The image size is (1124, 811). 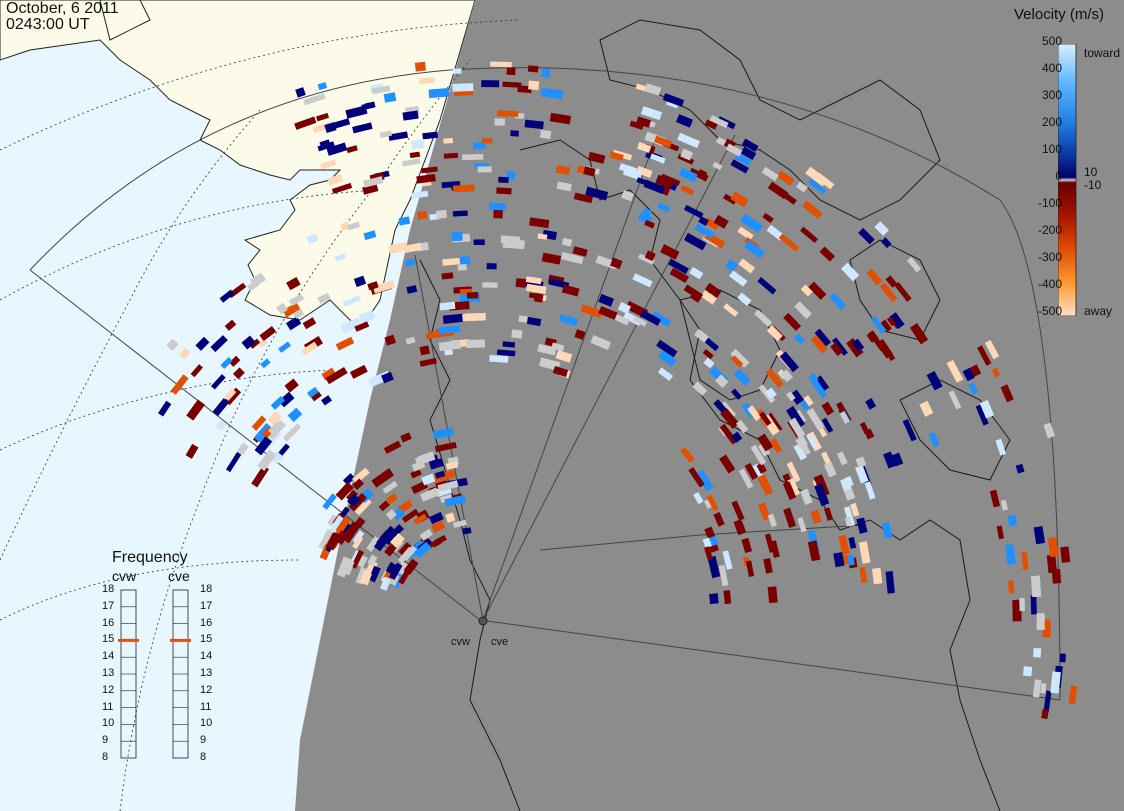 What do you see at coordinates (105, 740) in the screenshot?
I see `frequency-scale-label-left: 9` at bounding box center [105, 740].